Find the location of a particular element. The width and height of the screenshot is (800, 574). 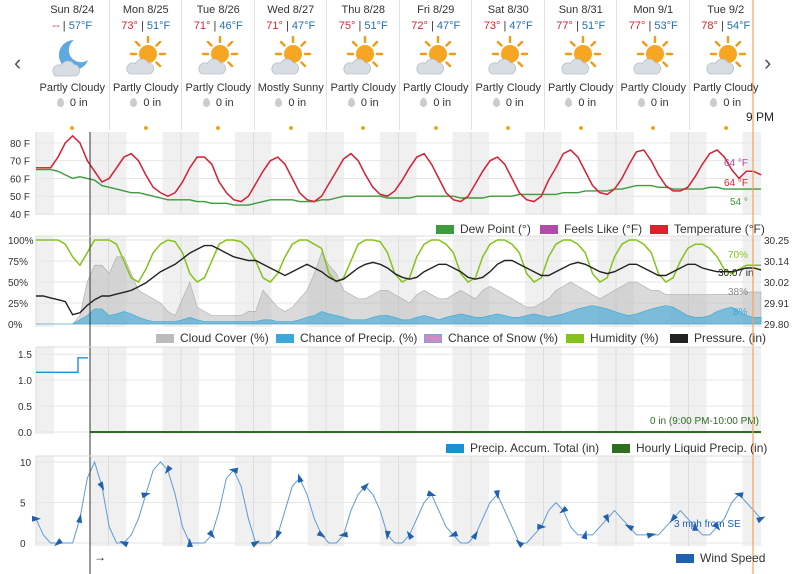

temperature-value-label: 64 °F is located at coordinates (736, 183).